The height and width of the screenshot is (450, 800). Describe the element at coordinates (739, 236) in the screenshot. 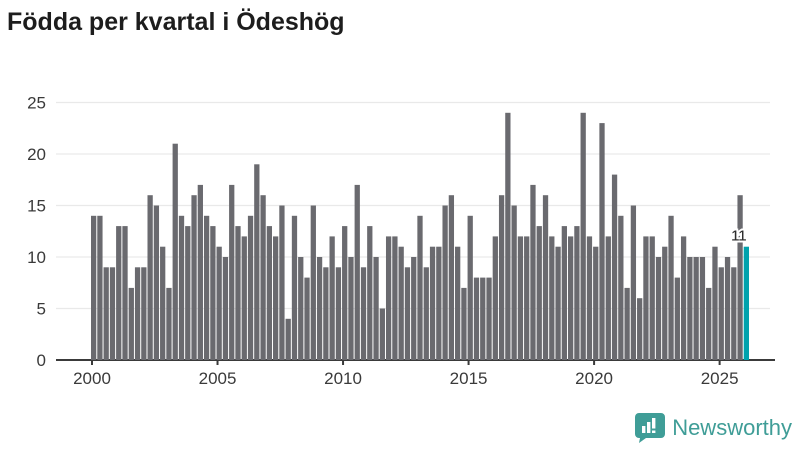

I see `highlight-value-label: 11` at that location.